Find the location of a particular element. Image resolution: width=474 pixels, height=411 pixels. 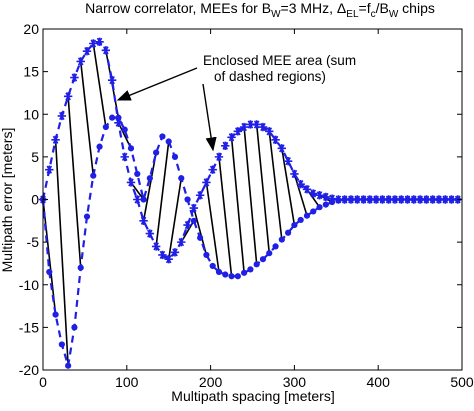

y-tick-label: -15 is located at coordinates (29, 327).